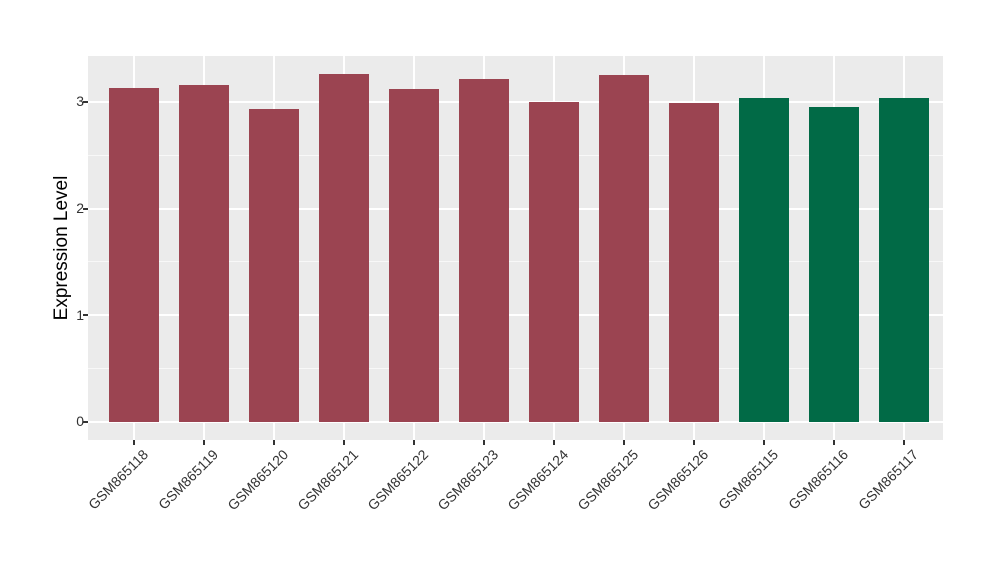  What do you see at coordinates (678, 480) in the screenshot?
I see `x-tick-label-GSM865126: GSM865126` at bounding box center [678, 480].